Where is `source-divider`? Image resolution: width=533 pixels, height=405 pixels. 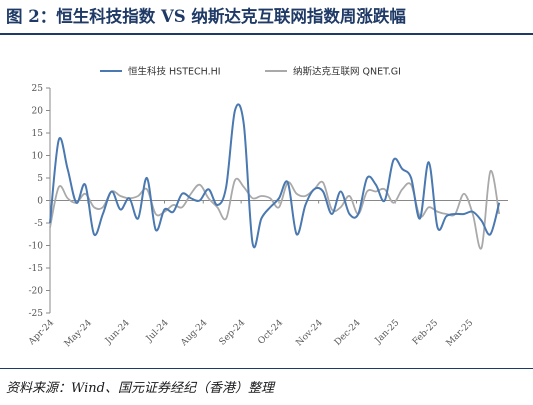
source-divider is located at coordinates (266, 368).